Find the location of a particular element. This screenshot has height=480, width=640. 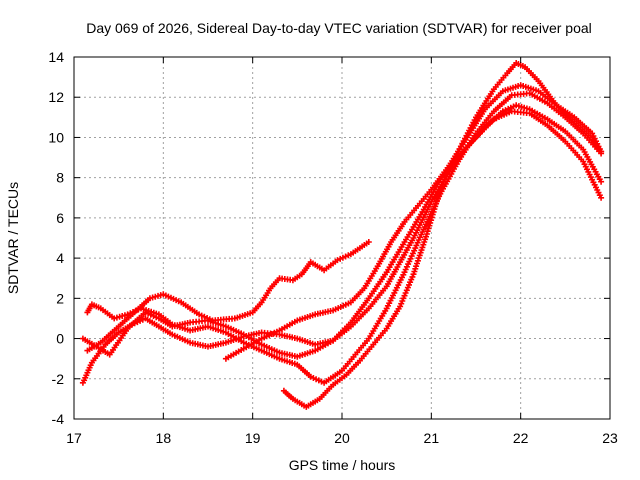

y-tick-label: 0 is located at coordinates (60, 339).